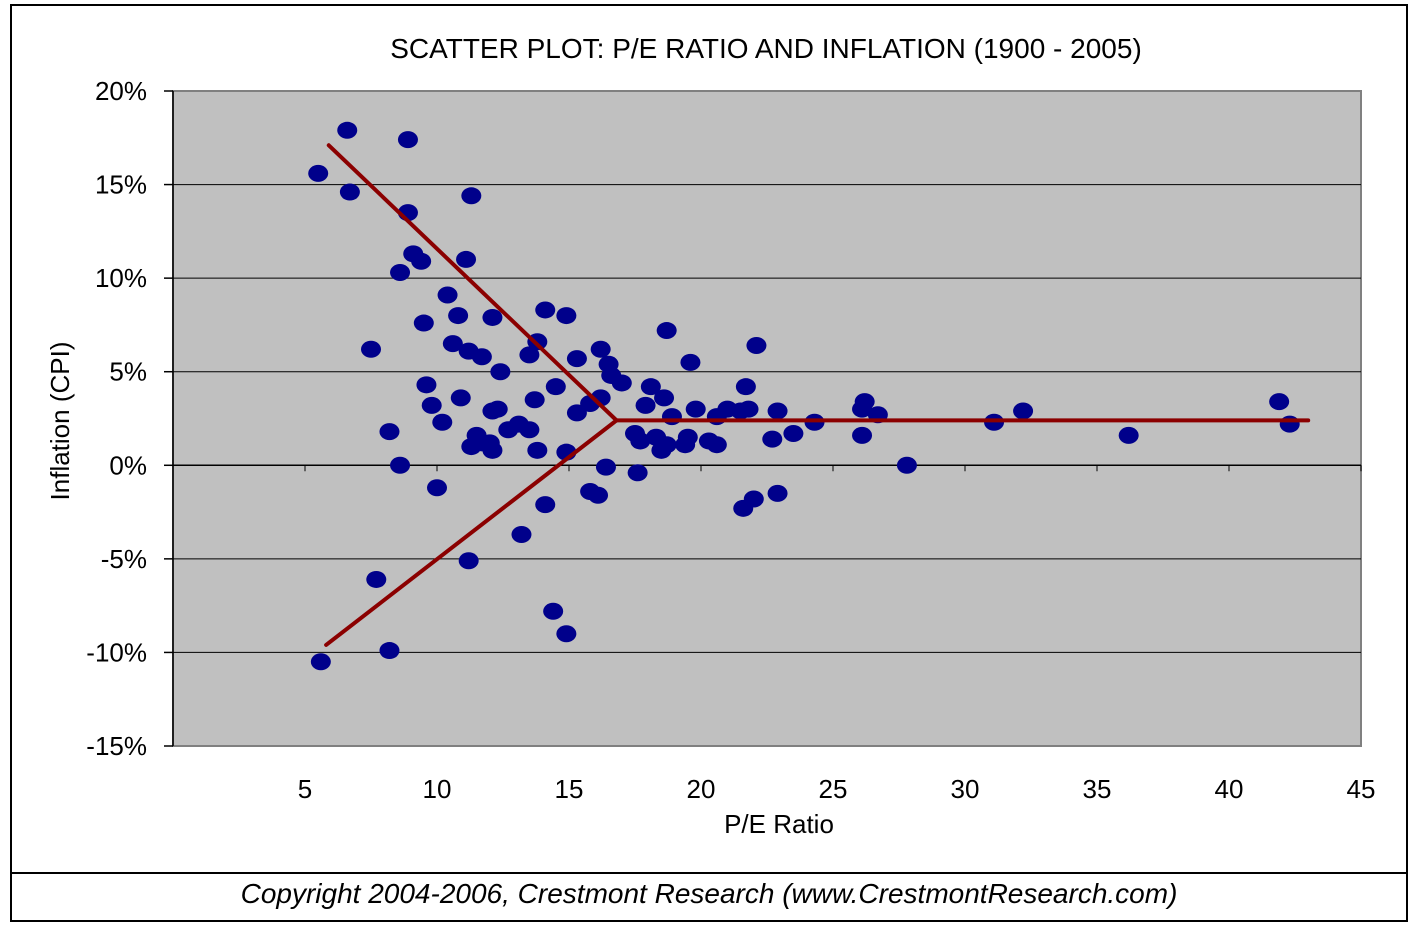 The height and width of the screenshot is (927, 1414). What do you see at coordinates (1097, 789) in the screenshot?
I see `x-tick-label: 35` at bounding box center [1097, 789].